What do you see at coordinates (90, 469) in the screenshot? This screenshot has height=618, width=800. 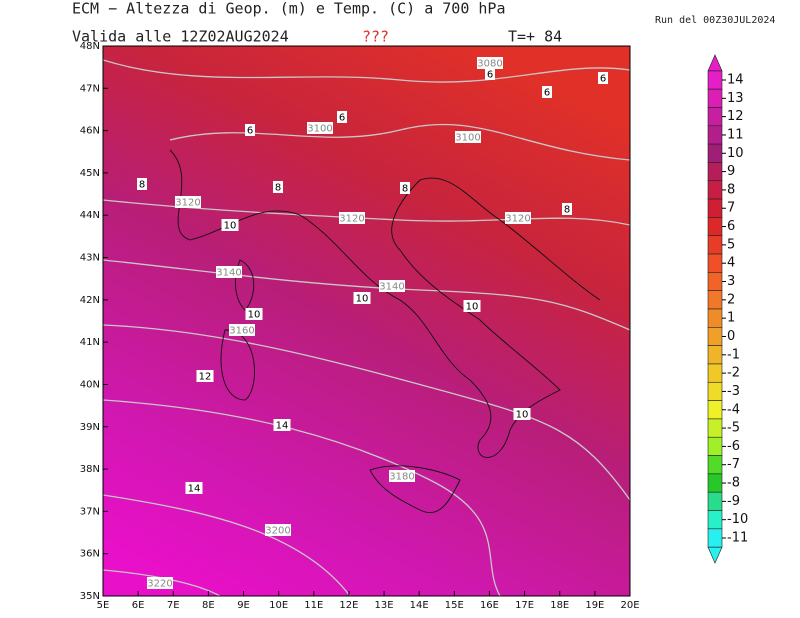 I see `lat-label: 38N` at bounding box center [90, 469].